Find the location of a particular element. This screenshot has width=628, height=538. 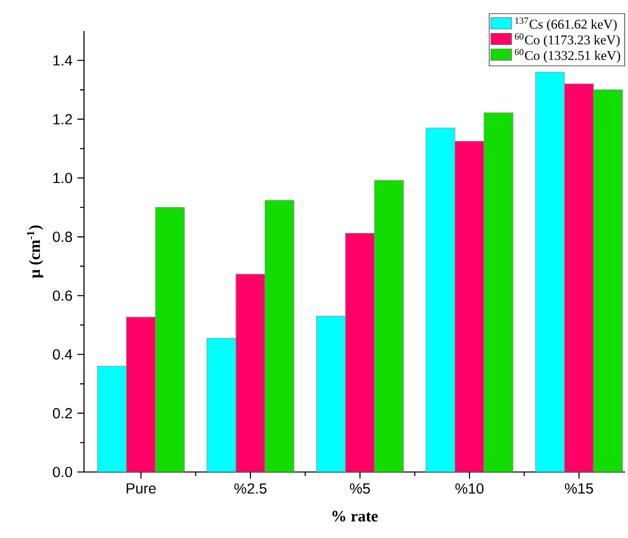

legend-label: $^{60}$Co (1332.51 keV) is located at coordinates (567, 55).